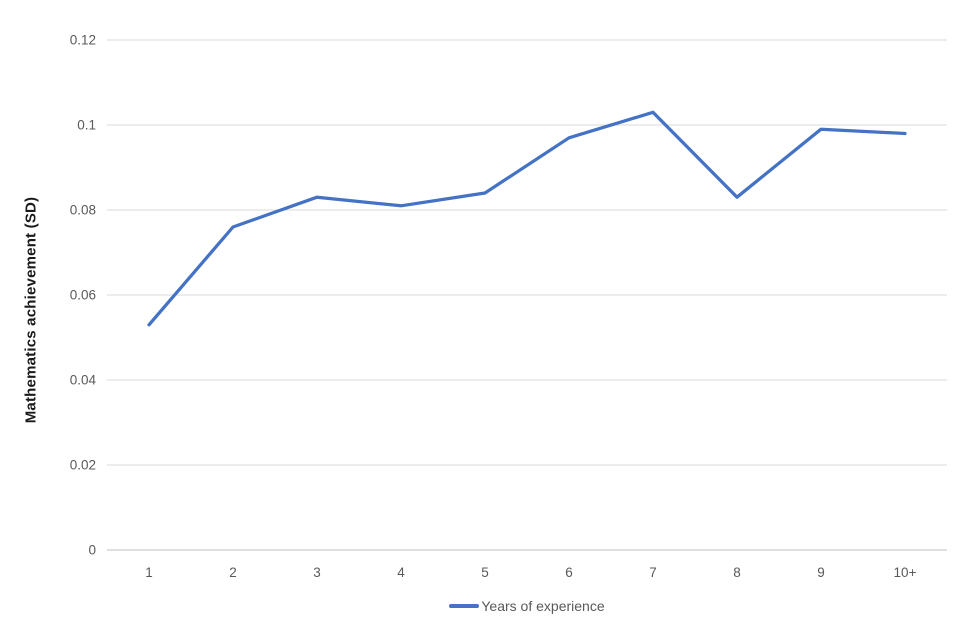 The width and height of the screenshot is (978, 642). Describe the element at coordinates (317, 572) in the screenshot. I see `x-tick-label: 3` at that location.